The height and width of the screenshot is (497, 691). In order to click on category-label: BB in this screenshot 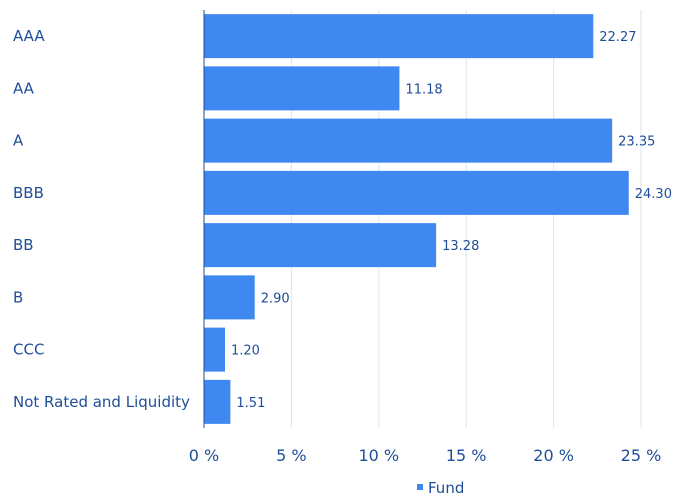, I will do `click(23, 245)`.